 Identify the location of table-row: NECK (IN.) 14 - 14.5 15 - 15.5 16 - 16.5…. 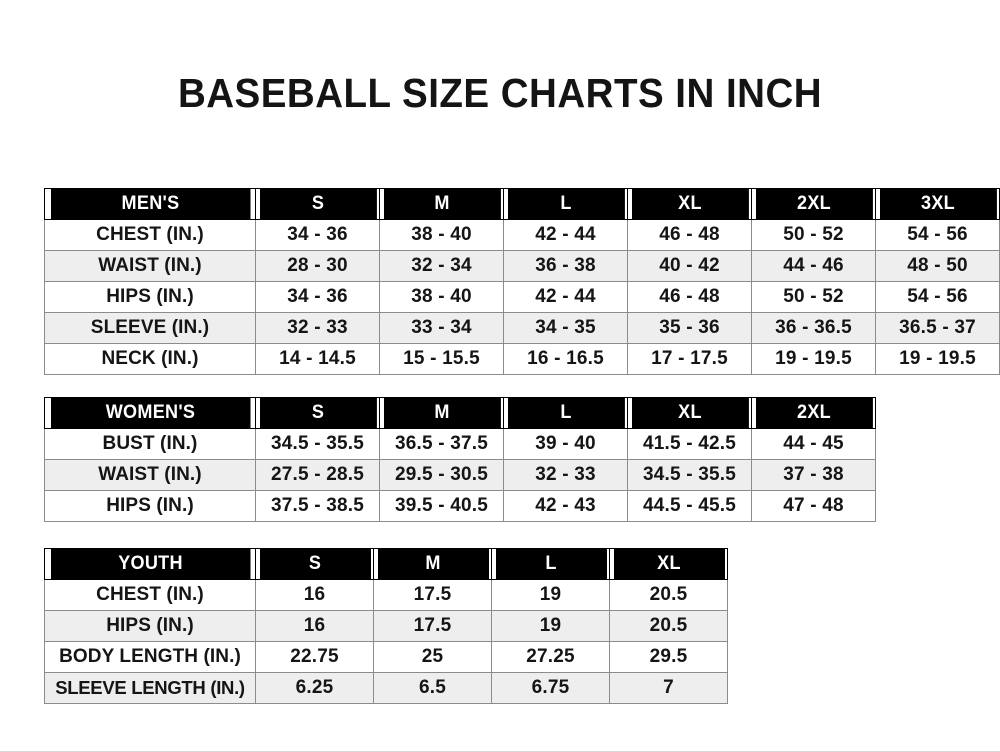
(522, 359).